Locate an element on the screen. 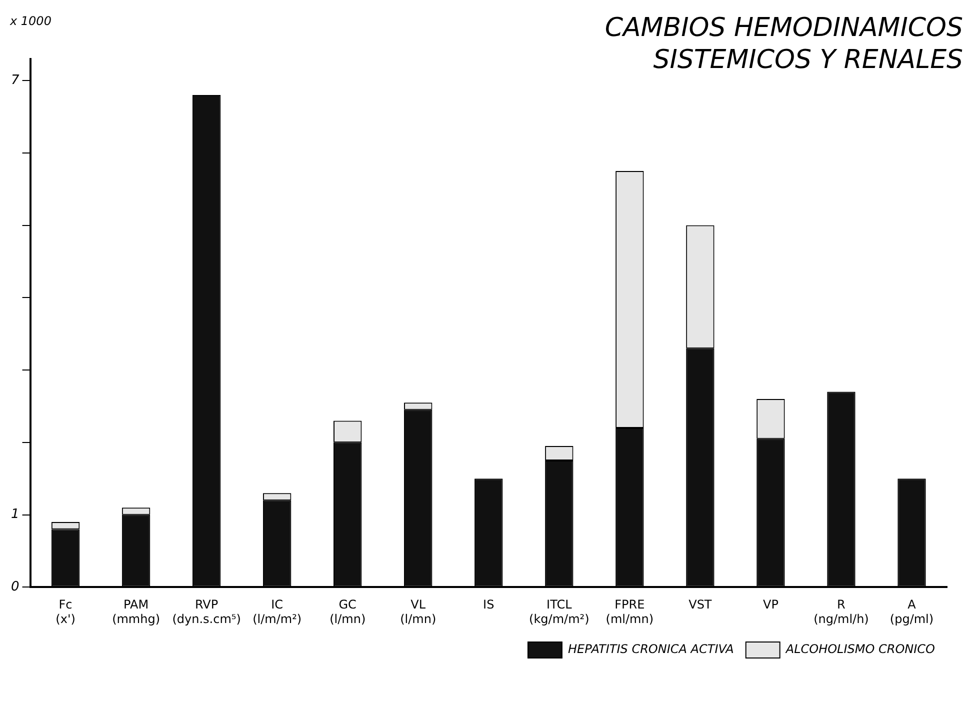 This screenshot has width=975, height=704. x-tick-label: VL (l/mn) is located at coordinates (418, 612).